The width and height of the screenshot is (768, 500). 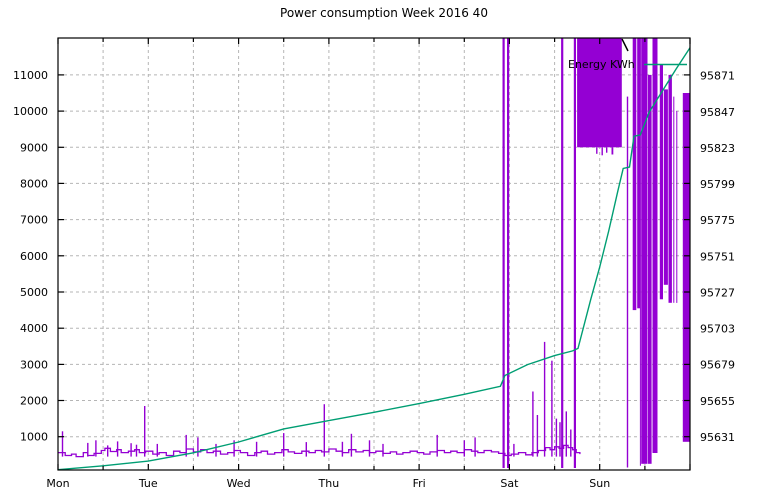 What do you see at coordinates (717, 184) in the screenshot?
I see `svg-text: 95799` at bounding box center [717, 184].